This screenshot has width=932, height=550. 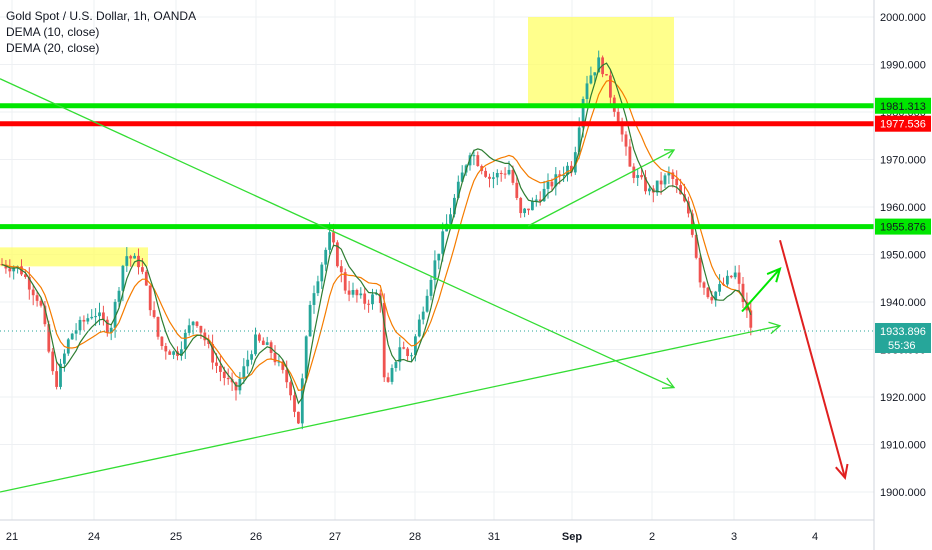 What do you see at coordinates (812, 359) in the screenshot?
I see `projection-arrow` at bounding box center [812, 359].